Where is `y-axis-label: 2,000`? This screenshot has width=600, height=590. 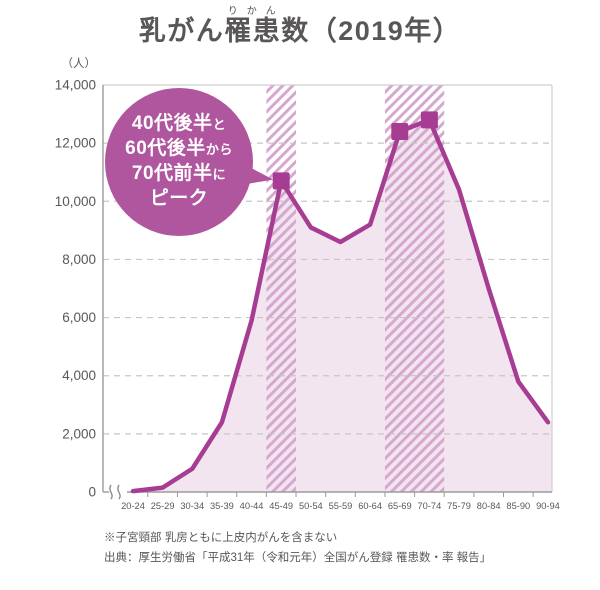
y-axis-label: 2,000 is located at coordinates (79, 433).